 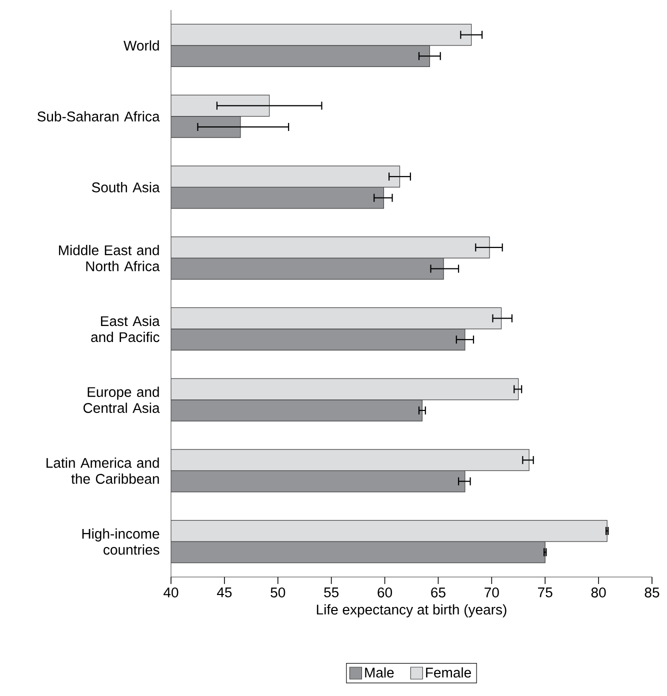 I want to click on y-tick-label: South Asia, so click(x=126, y=187).